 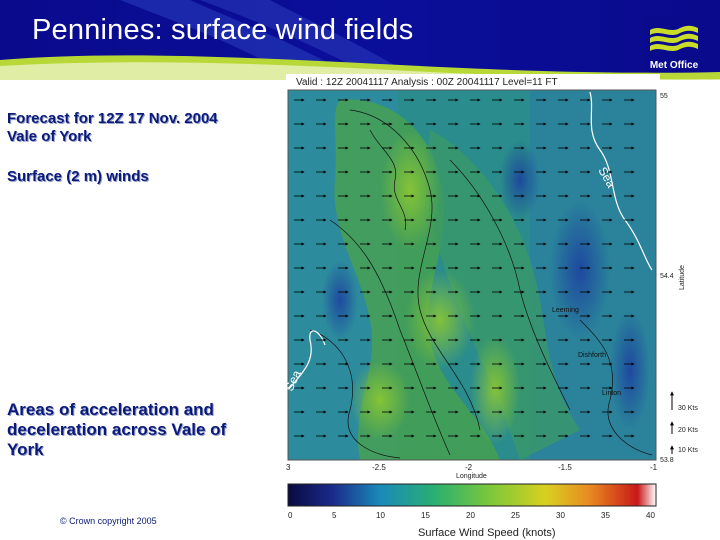 What do you see at coordinates (667, 460) in the screenshot?
I see `lat-tick-53-8: 53.8` at bounding box center [667, 460].